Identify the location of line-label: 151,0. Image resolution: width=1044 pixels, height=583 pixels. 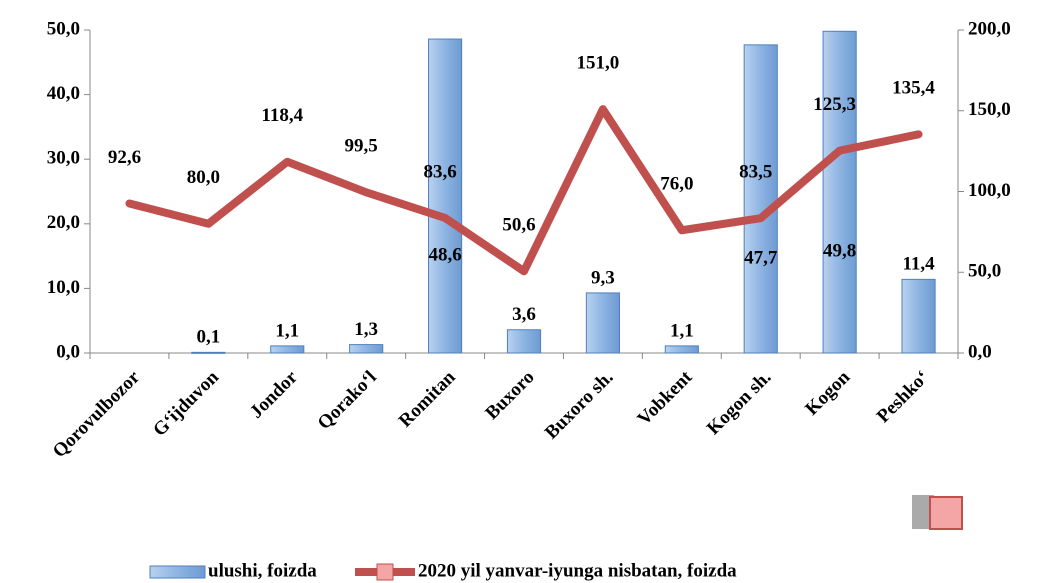
(598, 62).